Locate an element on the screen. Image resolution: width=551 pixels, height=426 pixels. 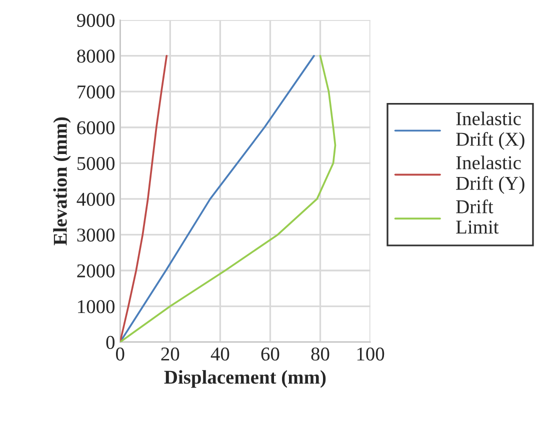
y-tick-label: 7000 is located at coordinates (96, 92).